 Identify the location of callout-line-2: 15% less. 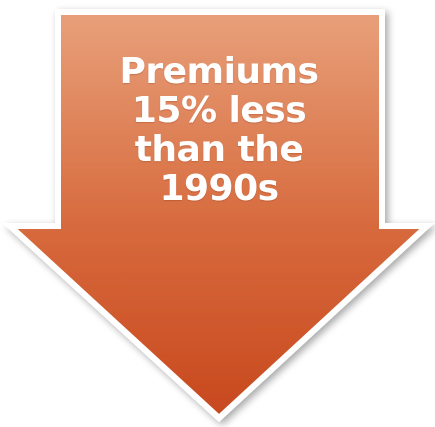
(219, 110).